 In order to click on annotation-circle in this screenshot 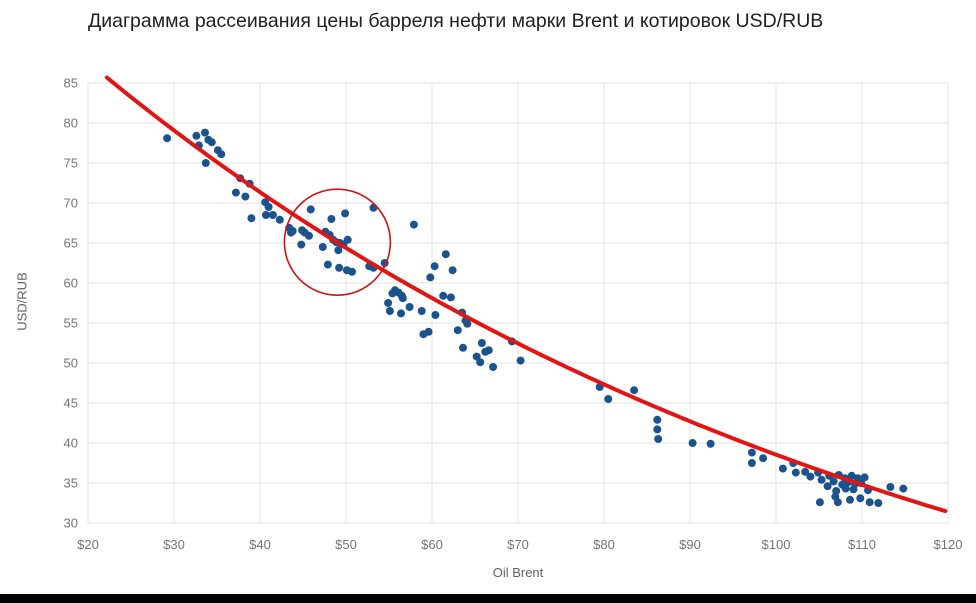, I will do `click(337, 242)`.